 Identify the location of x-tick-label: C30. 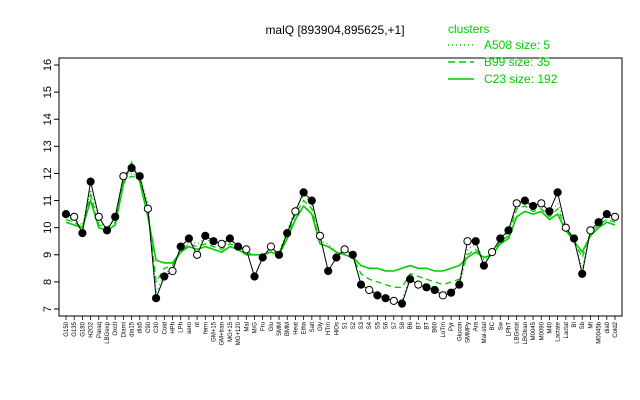
(157, 327).